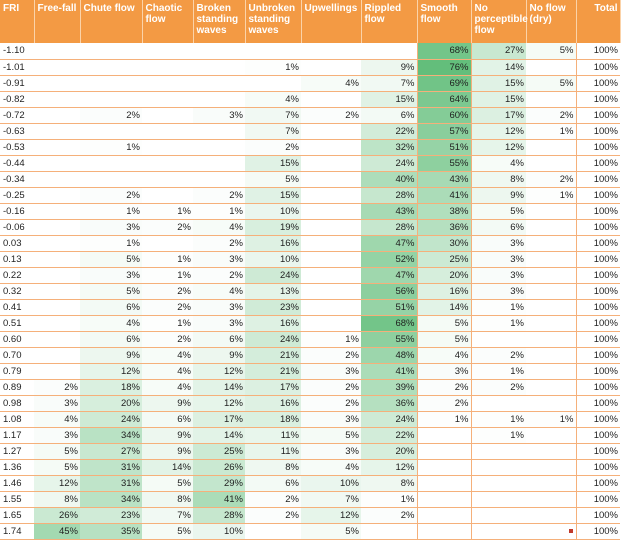 The height and width of the screenshot is (540, 621). What do you see at coordinates (167, 403) in the screenshot?
I see `cell-chaotic-flow: 9%` at bounding box center [167, 403].